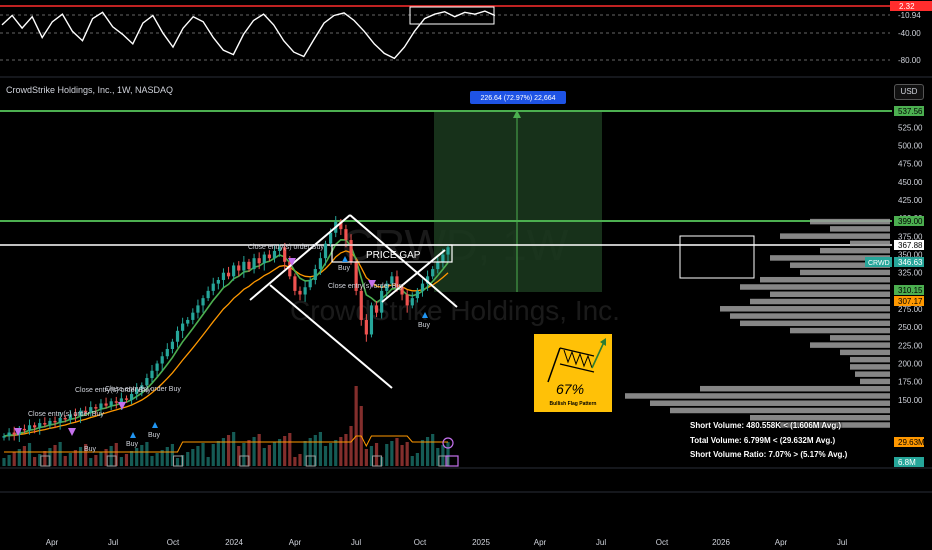 This screenshot has width=932, height=550. What do you see at coordinates (452, 461) in the screenshot?
I see `upcoming-earnings-icon` at bounding box center [452, 461].